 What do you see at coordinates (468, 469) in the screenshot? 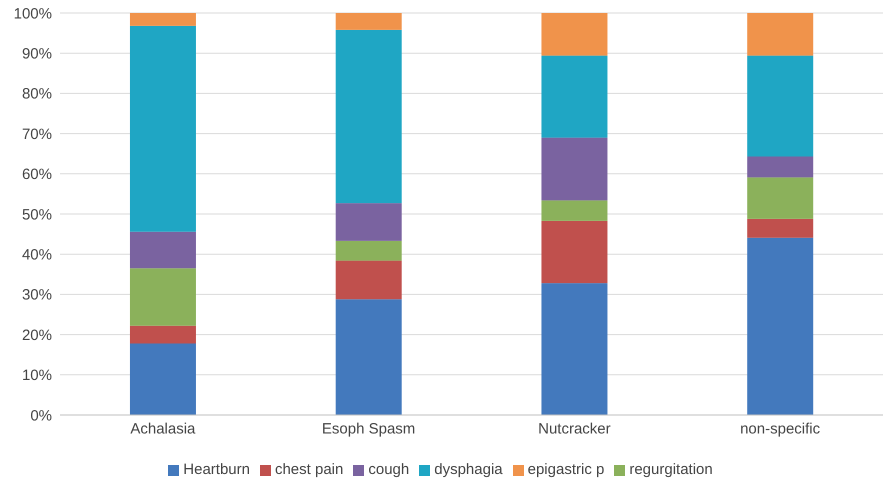
I see `legend-label: dysphagia` at bounding box center [468, 469].